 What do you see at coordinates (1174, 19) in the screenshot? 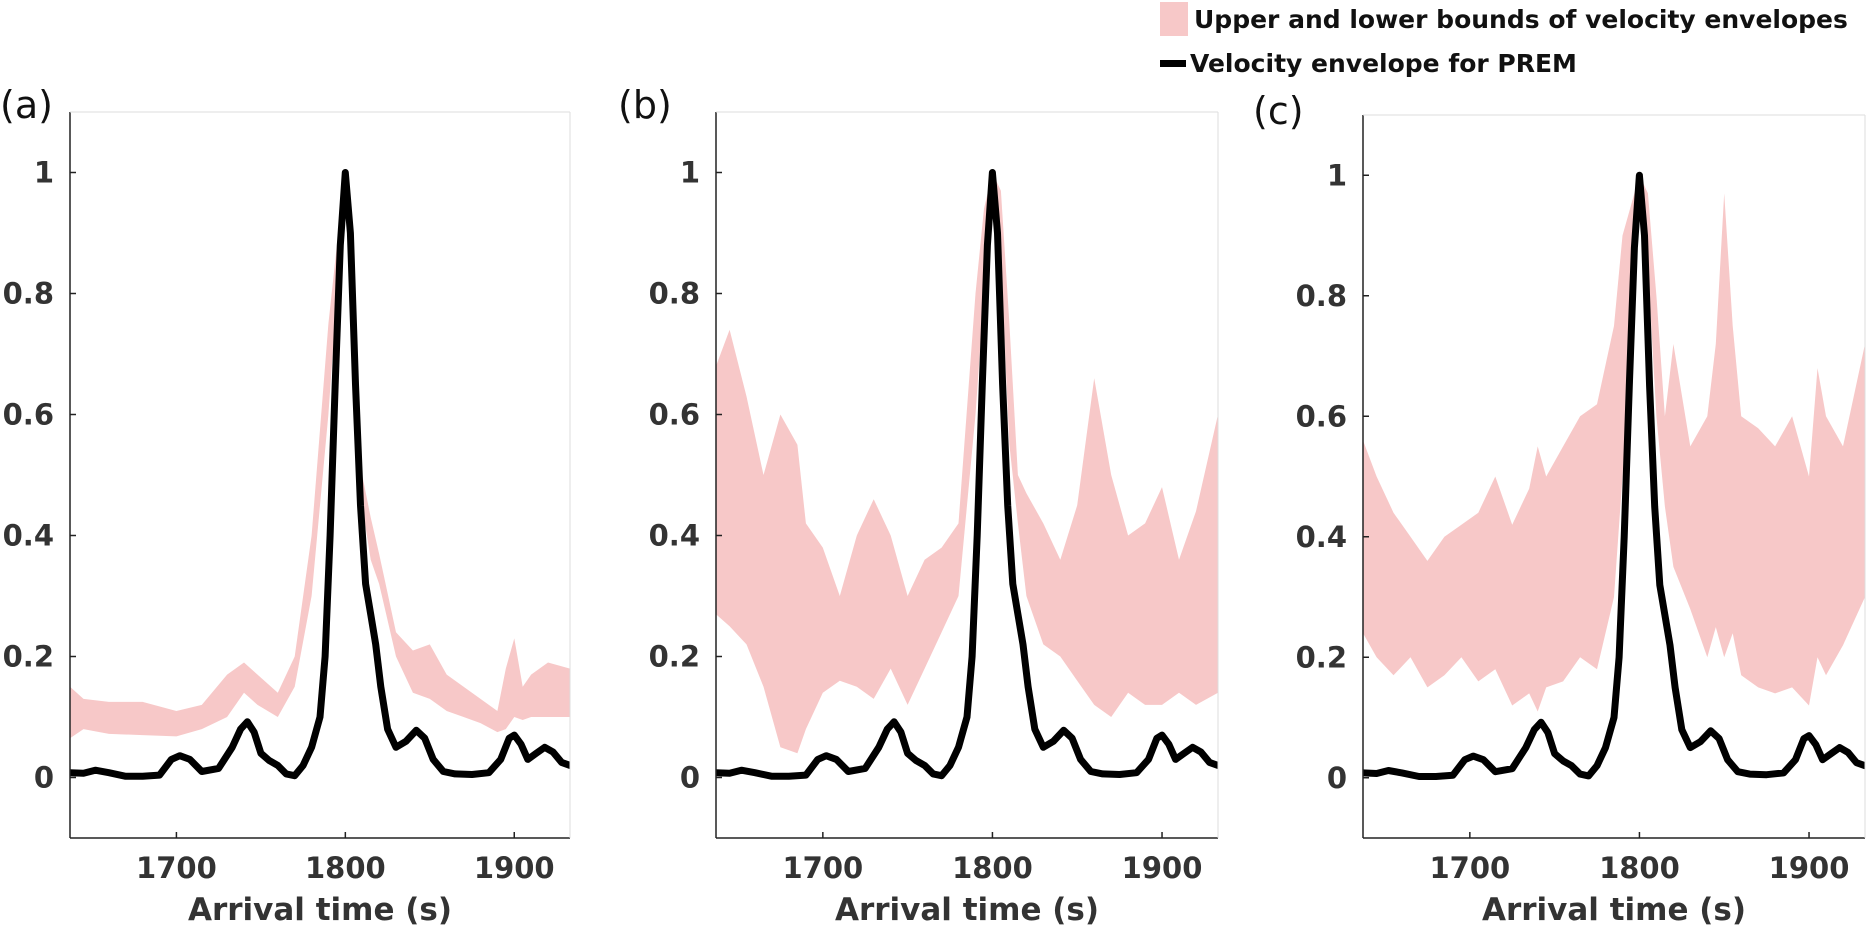
I see `legend-band-swatch` at bounding box center [1174, 19].